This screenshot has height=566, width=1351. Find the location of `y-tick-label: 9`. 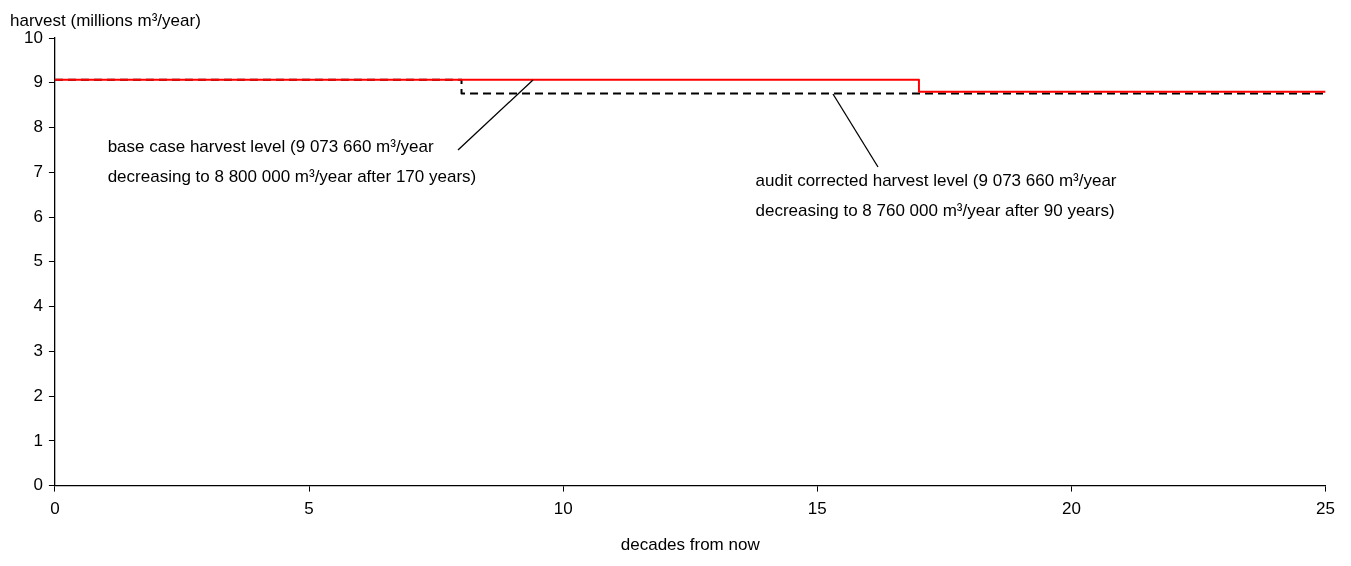

y-tick-label: 9 is located at coordinates (38, 82).